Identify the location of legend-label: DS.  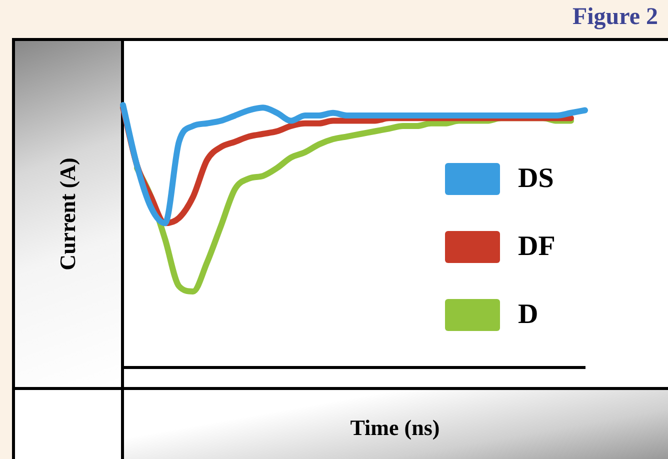
(536, 179).